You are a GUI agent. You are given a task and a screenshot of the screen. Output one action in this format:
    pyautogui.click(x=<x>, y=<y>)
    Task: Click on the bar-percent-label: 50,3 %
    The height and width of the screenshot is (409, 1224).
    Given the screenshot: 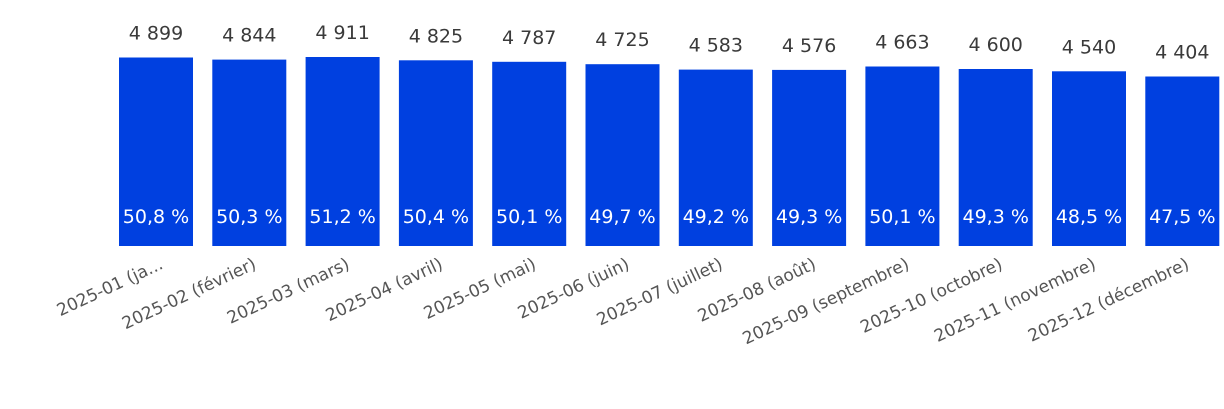 What is the action you would take?
    pyautogui.click(x=249, y=217)
    